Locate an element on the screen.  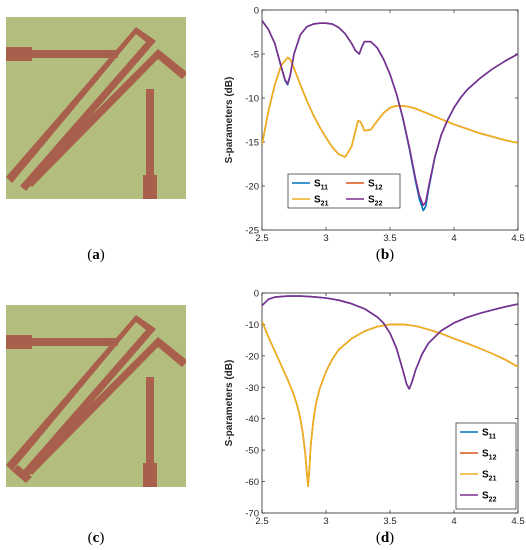
y-tick-label: -30 is located at coordinates (252, 388).